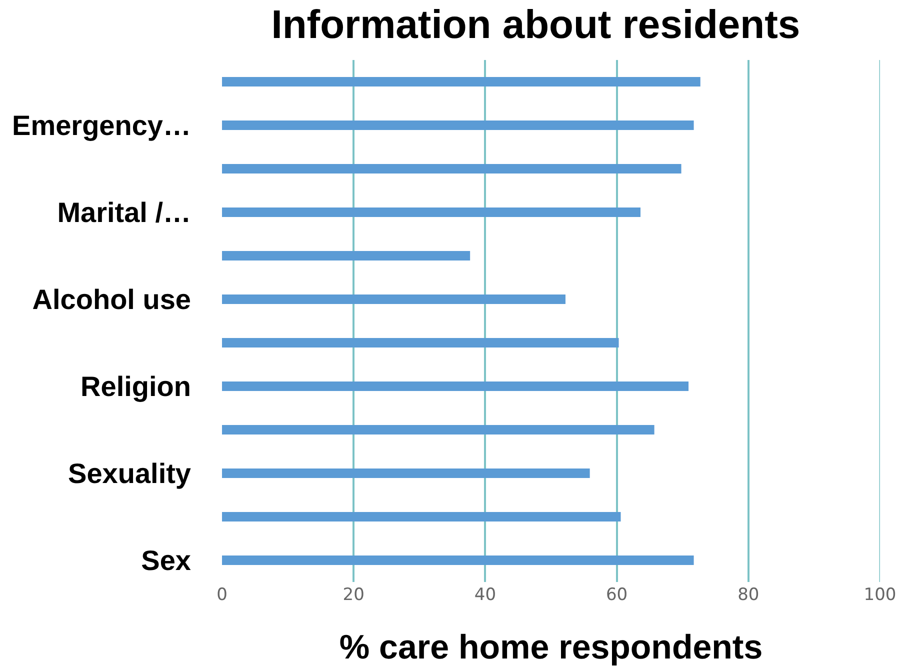  Describe the element at coordinates (353, 595) in the screenshot. I see `x-tick-label: 20` at that location.